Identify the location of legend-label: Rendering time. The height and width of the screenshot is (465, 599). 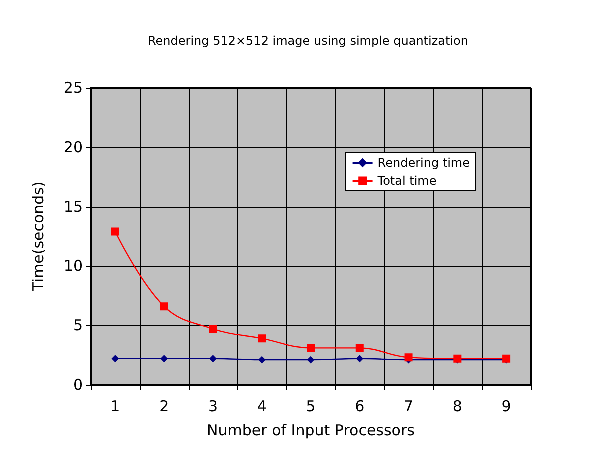
(424, 163).